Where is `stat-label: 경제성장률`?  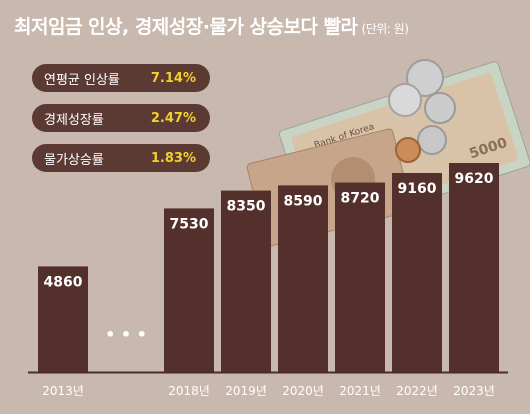 stat-label: 경제성장률 is located at coordinates (74, 120).